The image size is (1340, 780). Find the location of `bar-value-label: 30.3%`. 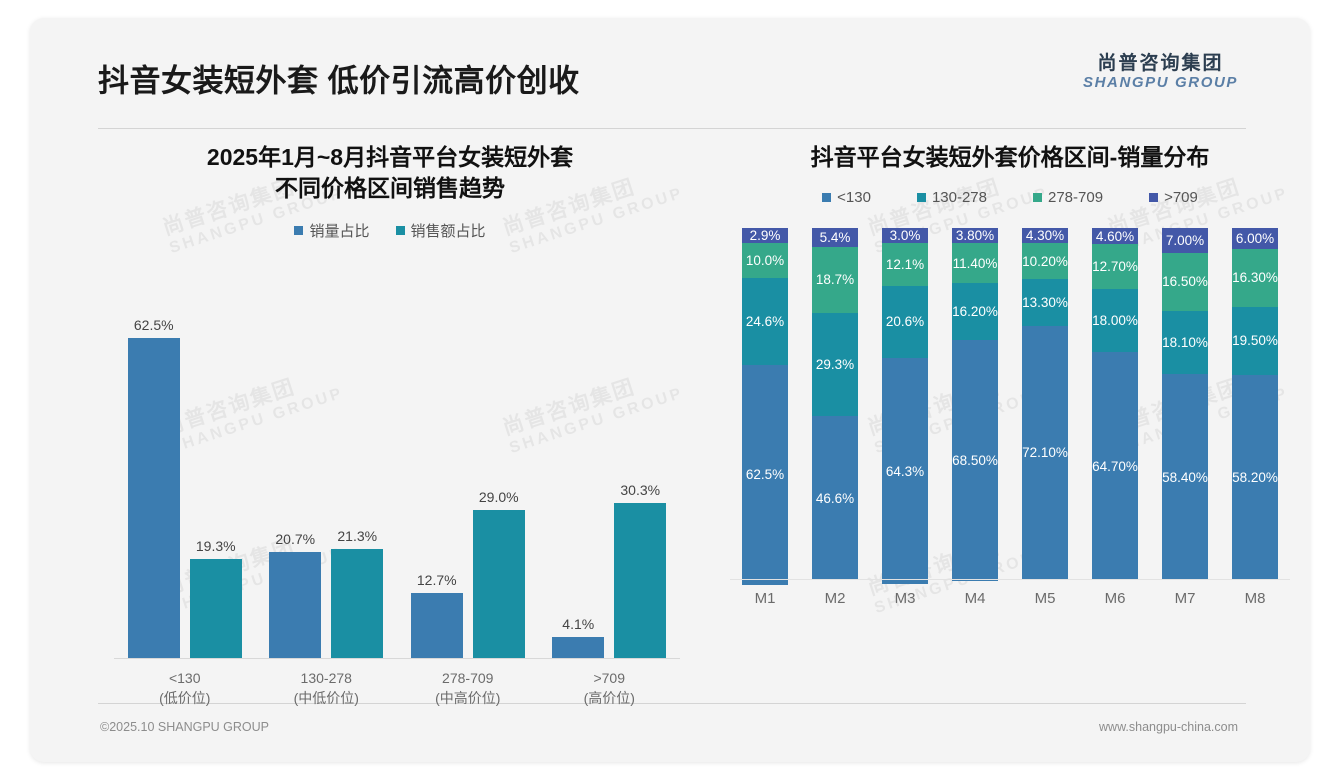

bar-value-label: 30.3% is located at coordinates (640, 490).